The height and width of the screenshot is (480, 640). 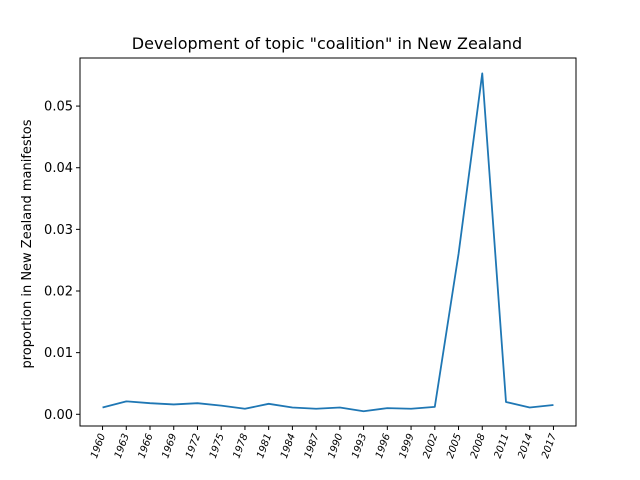 I want to click on x-tick-label: 2002, so click(x=430, y=446).